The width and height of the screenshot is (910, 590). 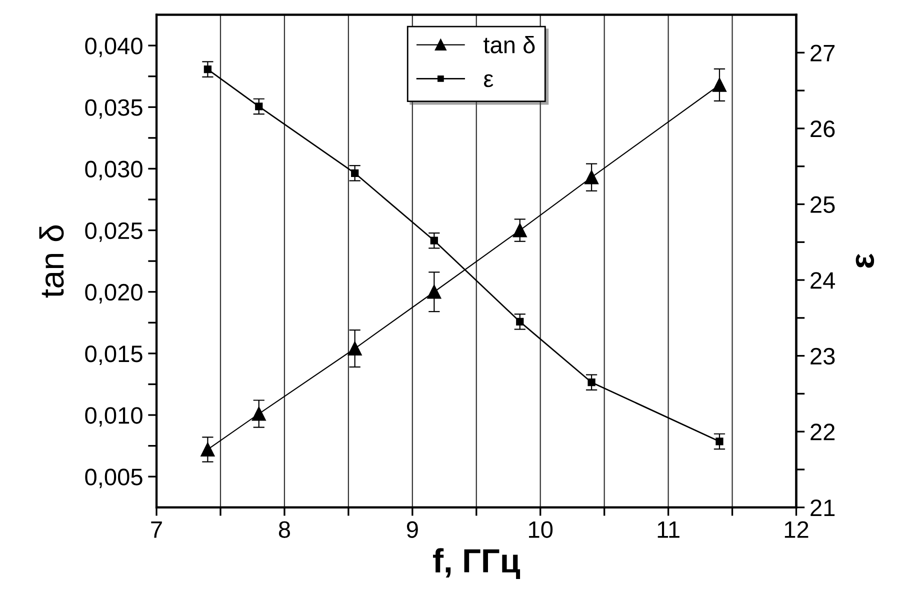 I want to click on x-tick-label: 10, so click(x=541, y=529).